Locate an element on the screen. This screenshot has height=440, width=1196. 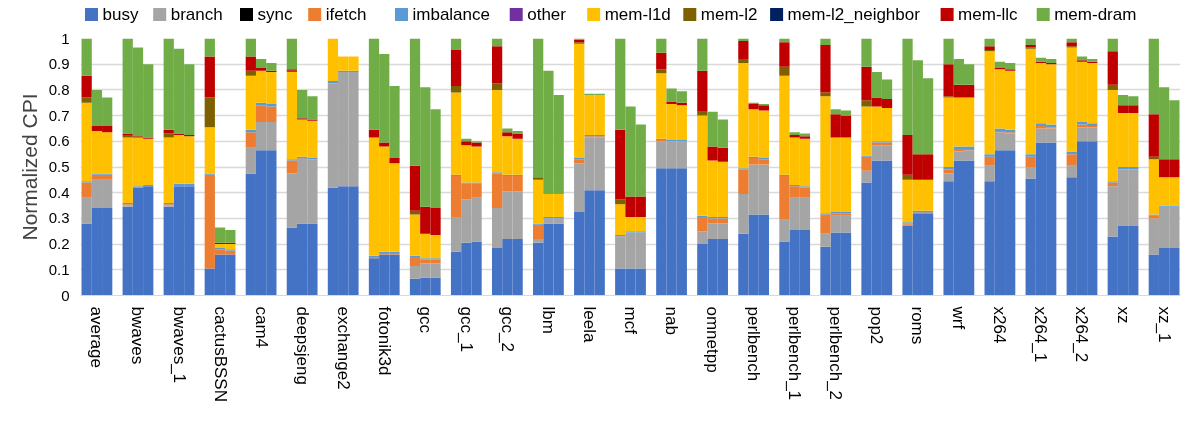
x-tick-label: roms is located at coordinates (918, 325).